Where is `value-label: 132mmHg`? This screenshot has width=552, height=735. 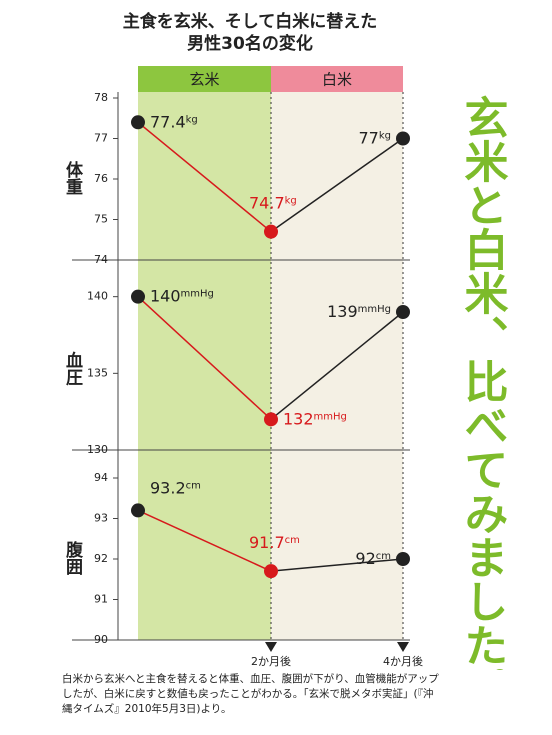
value-label: 132mmHg is located at coordinates (315, 418).